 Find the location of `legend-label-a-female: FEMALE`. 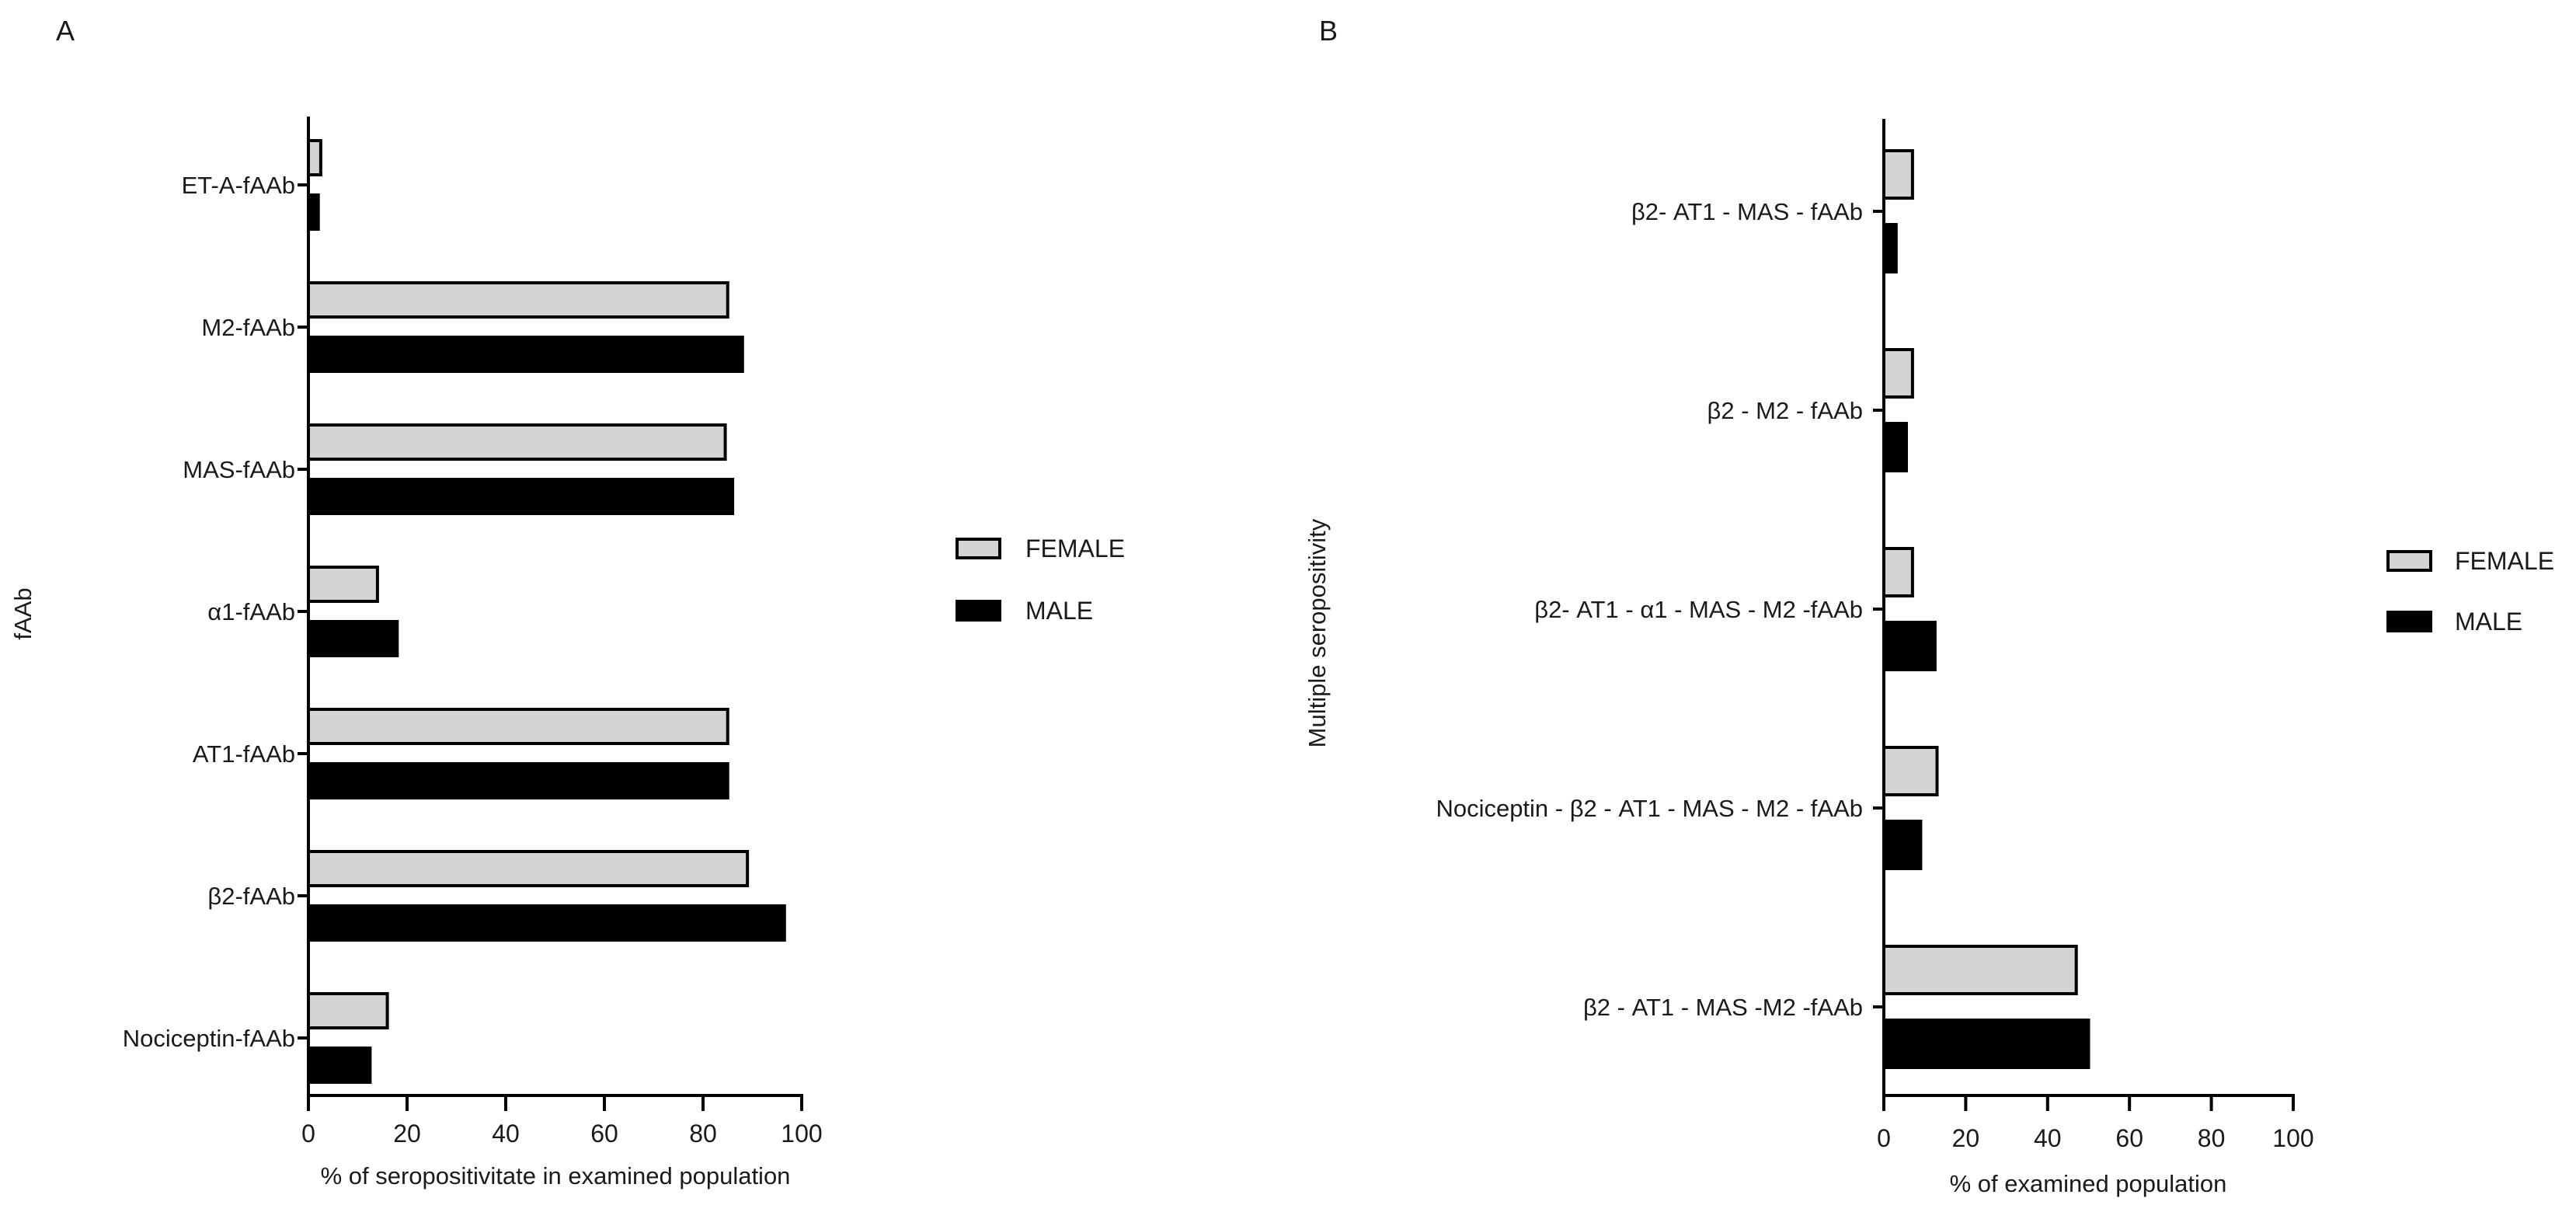

legend-label-a-female: FEMALE is located at coordinates (1075, 548).